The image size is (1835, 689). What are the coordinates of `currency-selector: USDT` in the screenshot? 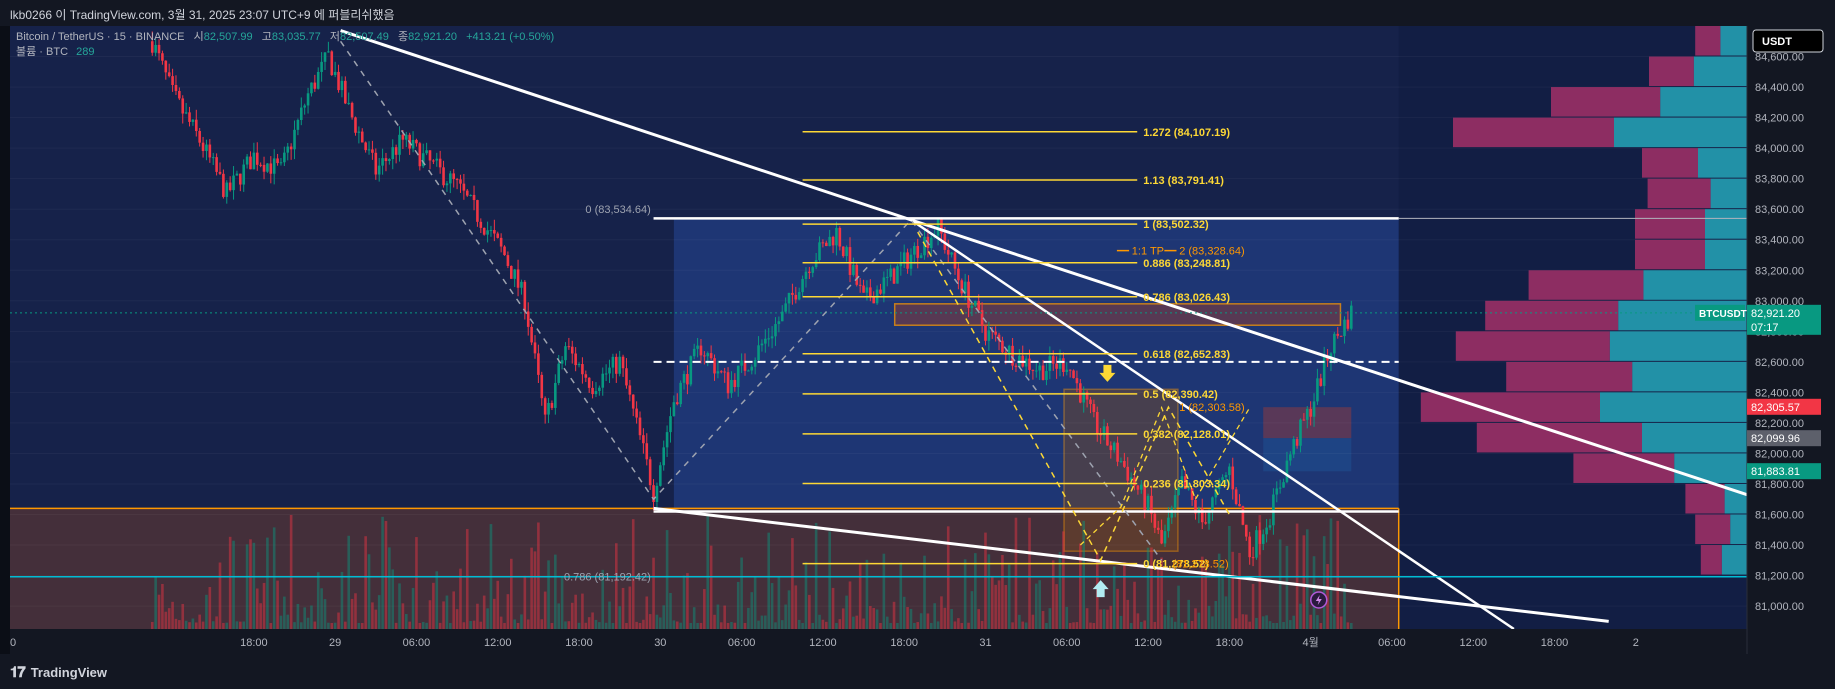 It's located at (1788, 41).